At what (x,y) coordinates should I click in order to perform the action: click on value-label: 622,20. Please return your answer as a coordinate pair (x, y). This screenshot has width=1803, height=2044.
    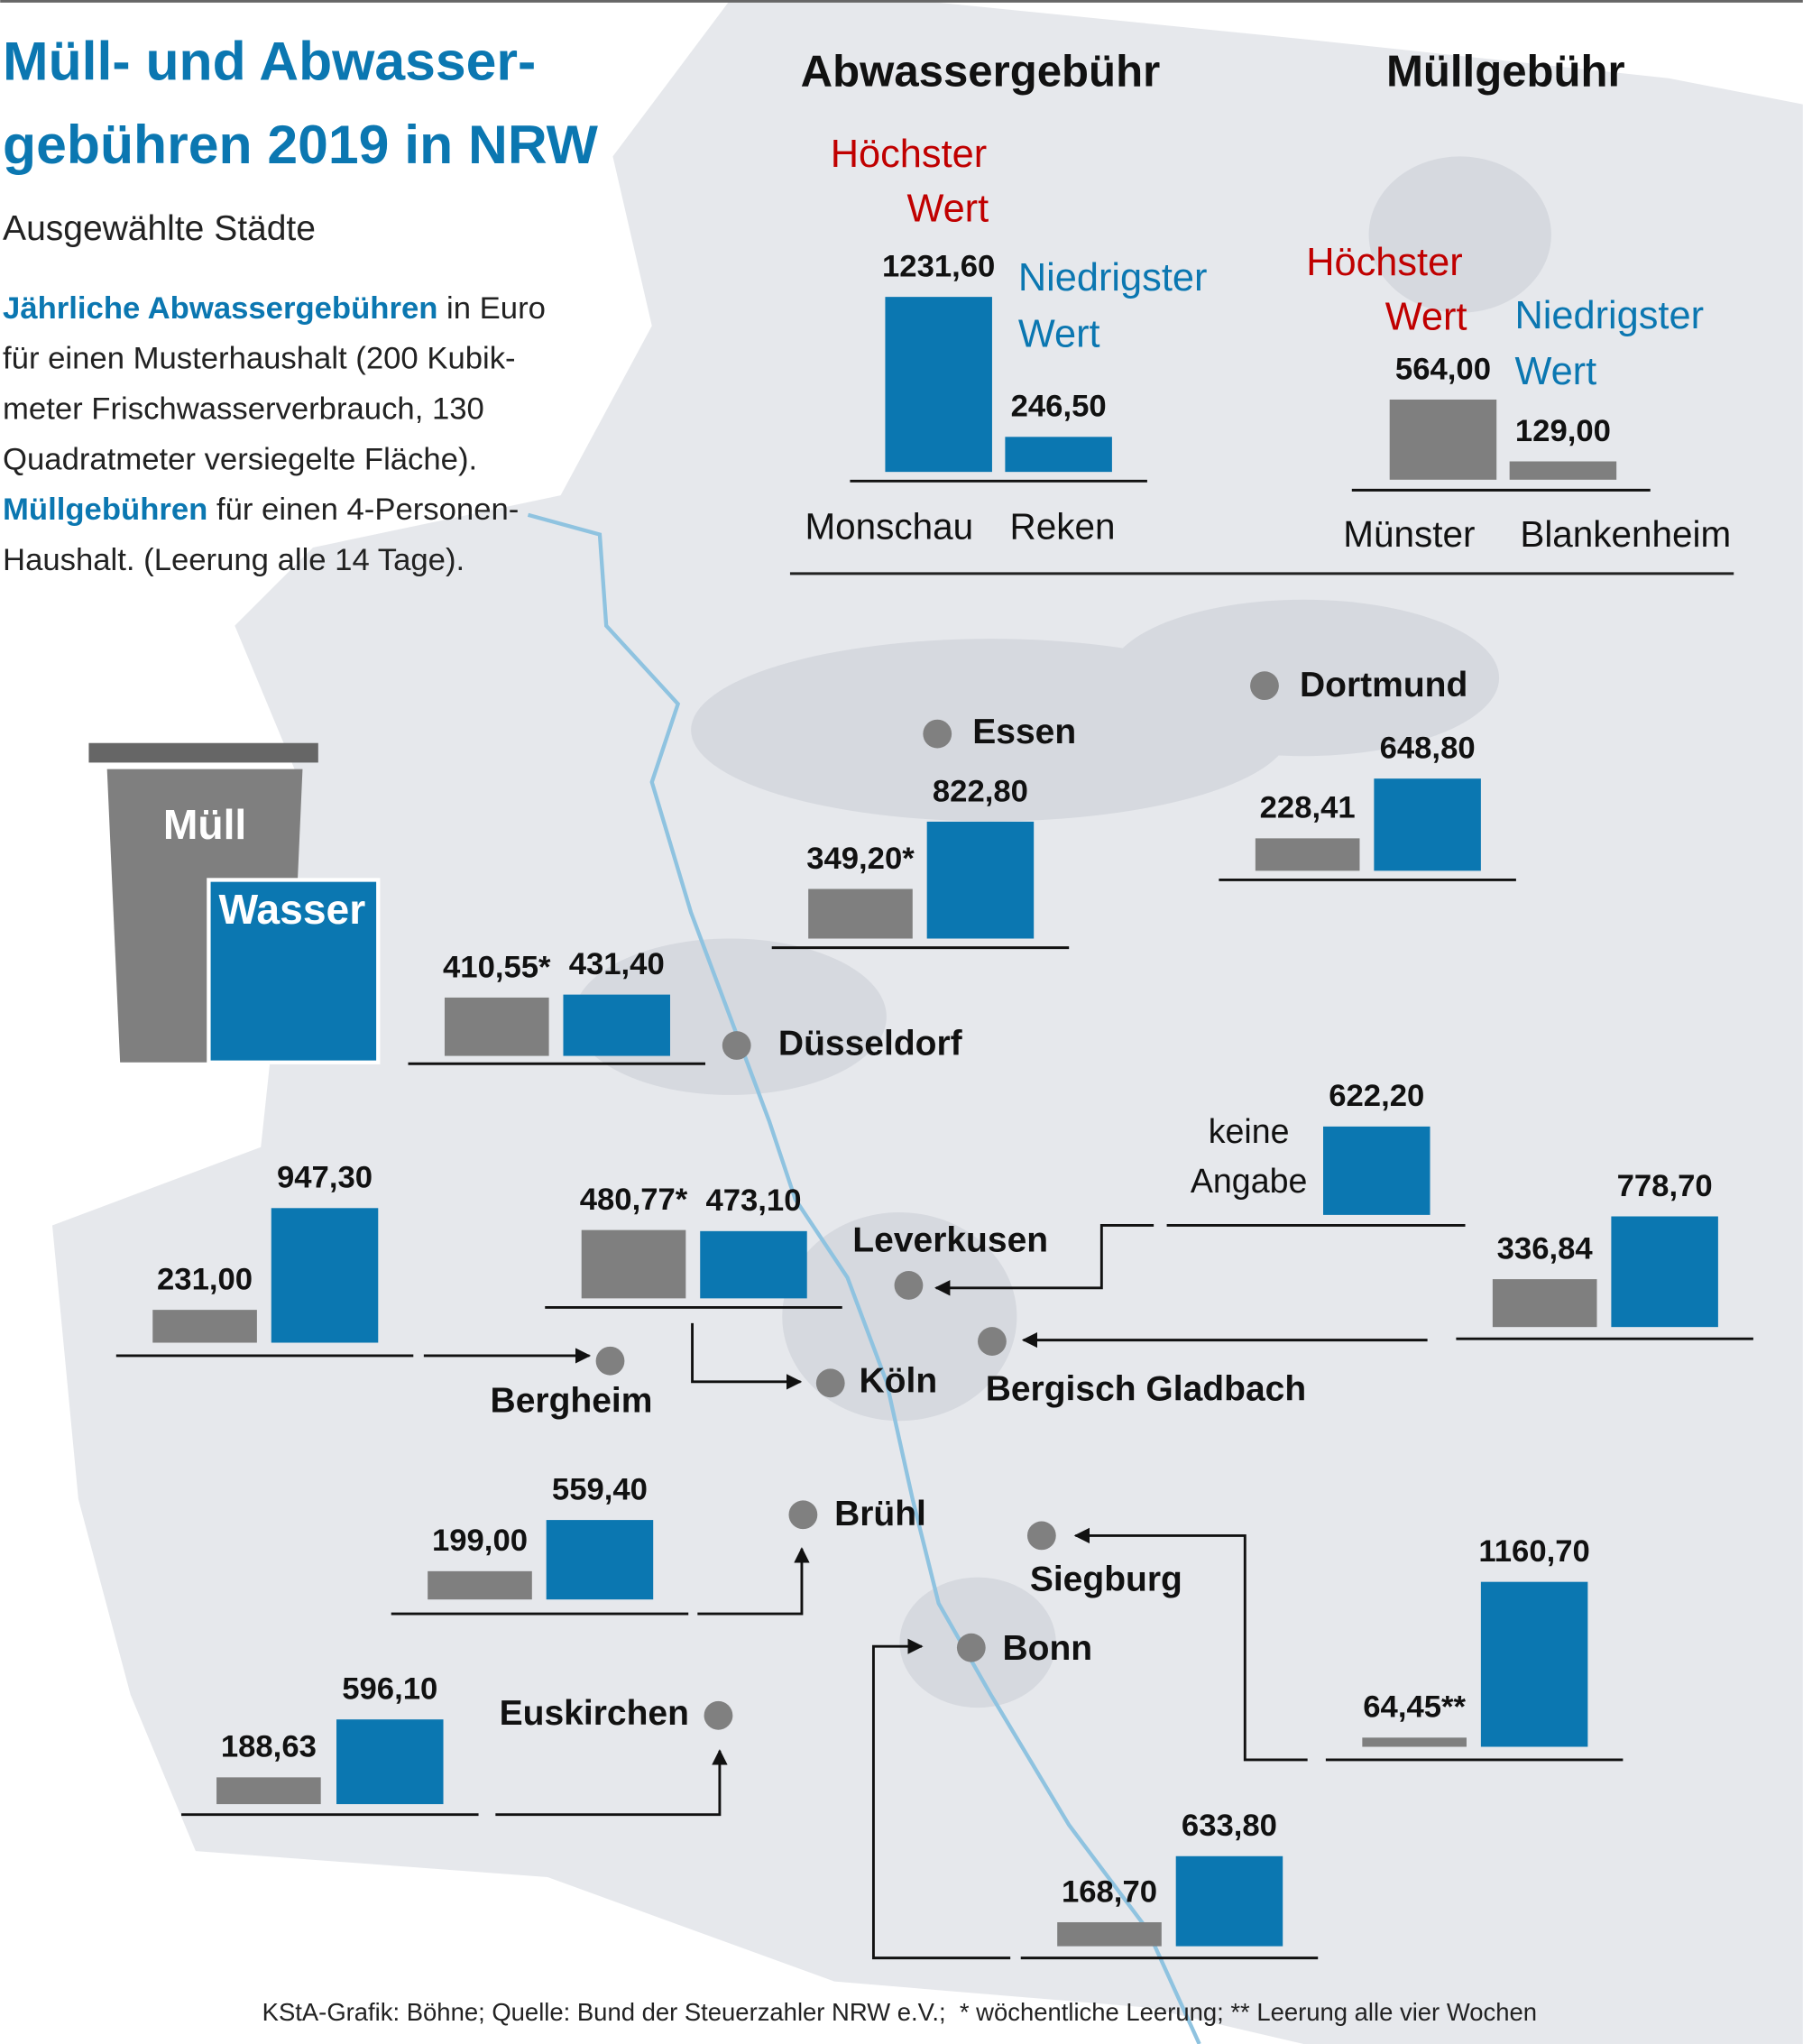
    Looking at the image, I should click on (1376, 1096).